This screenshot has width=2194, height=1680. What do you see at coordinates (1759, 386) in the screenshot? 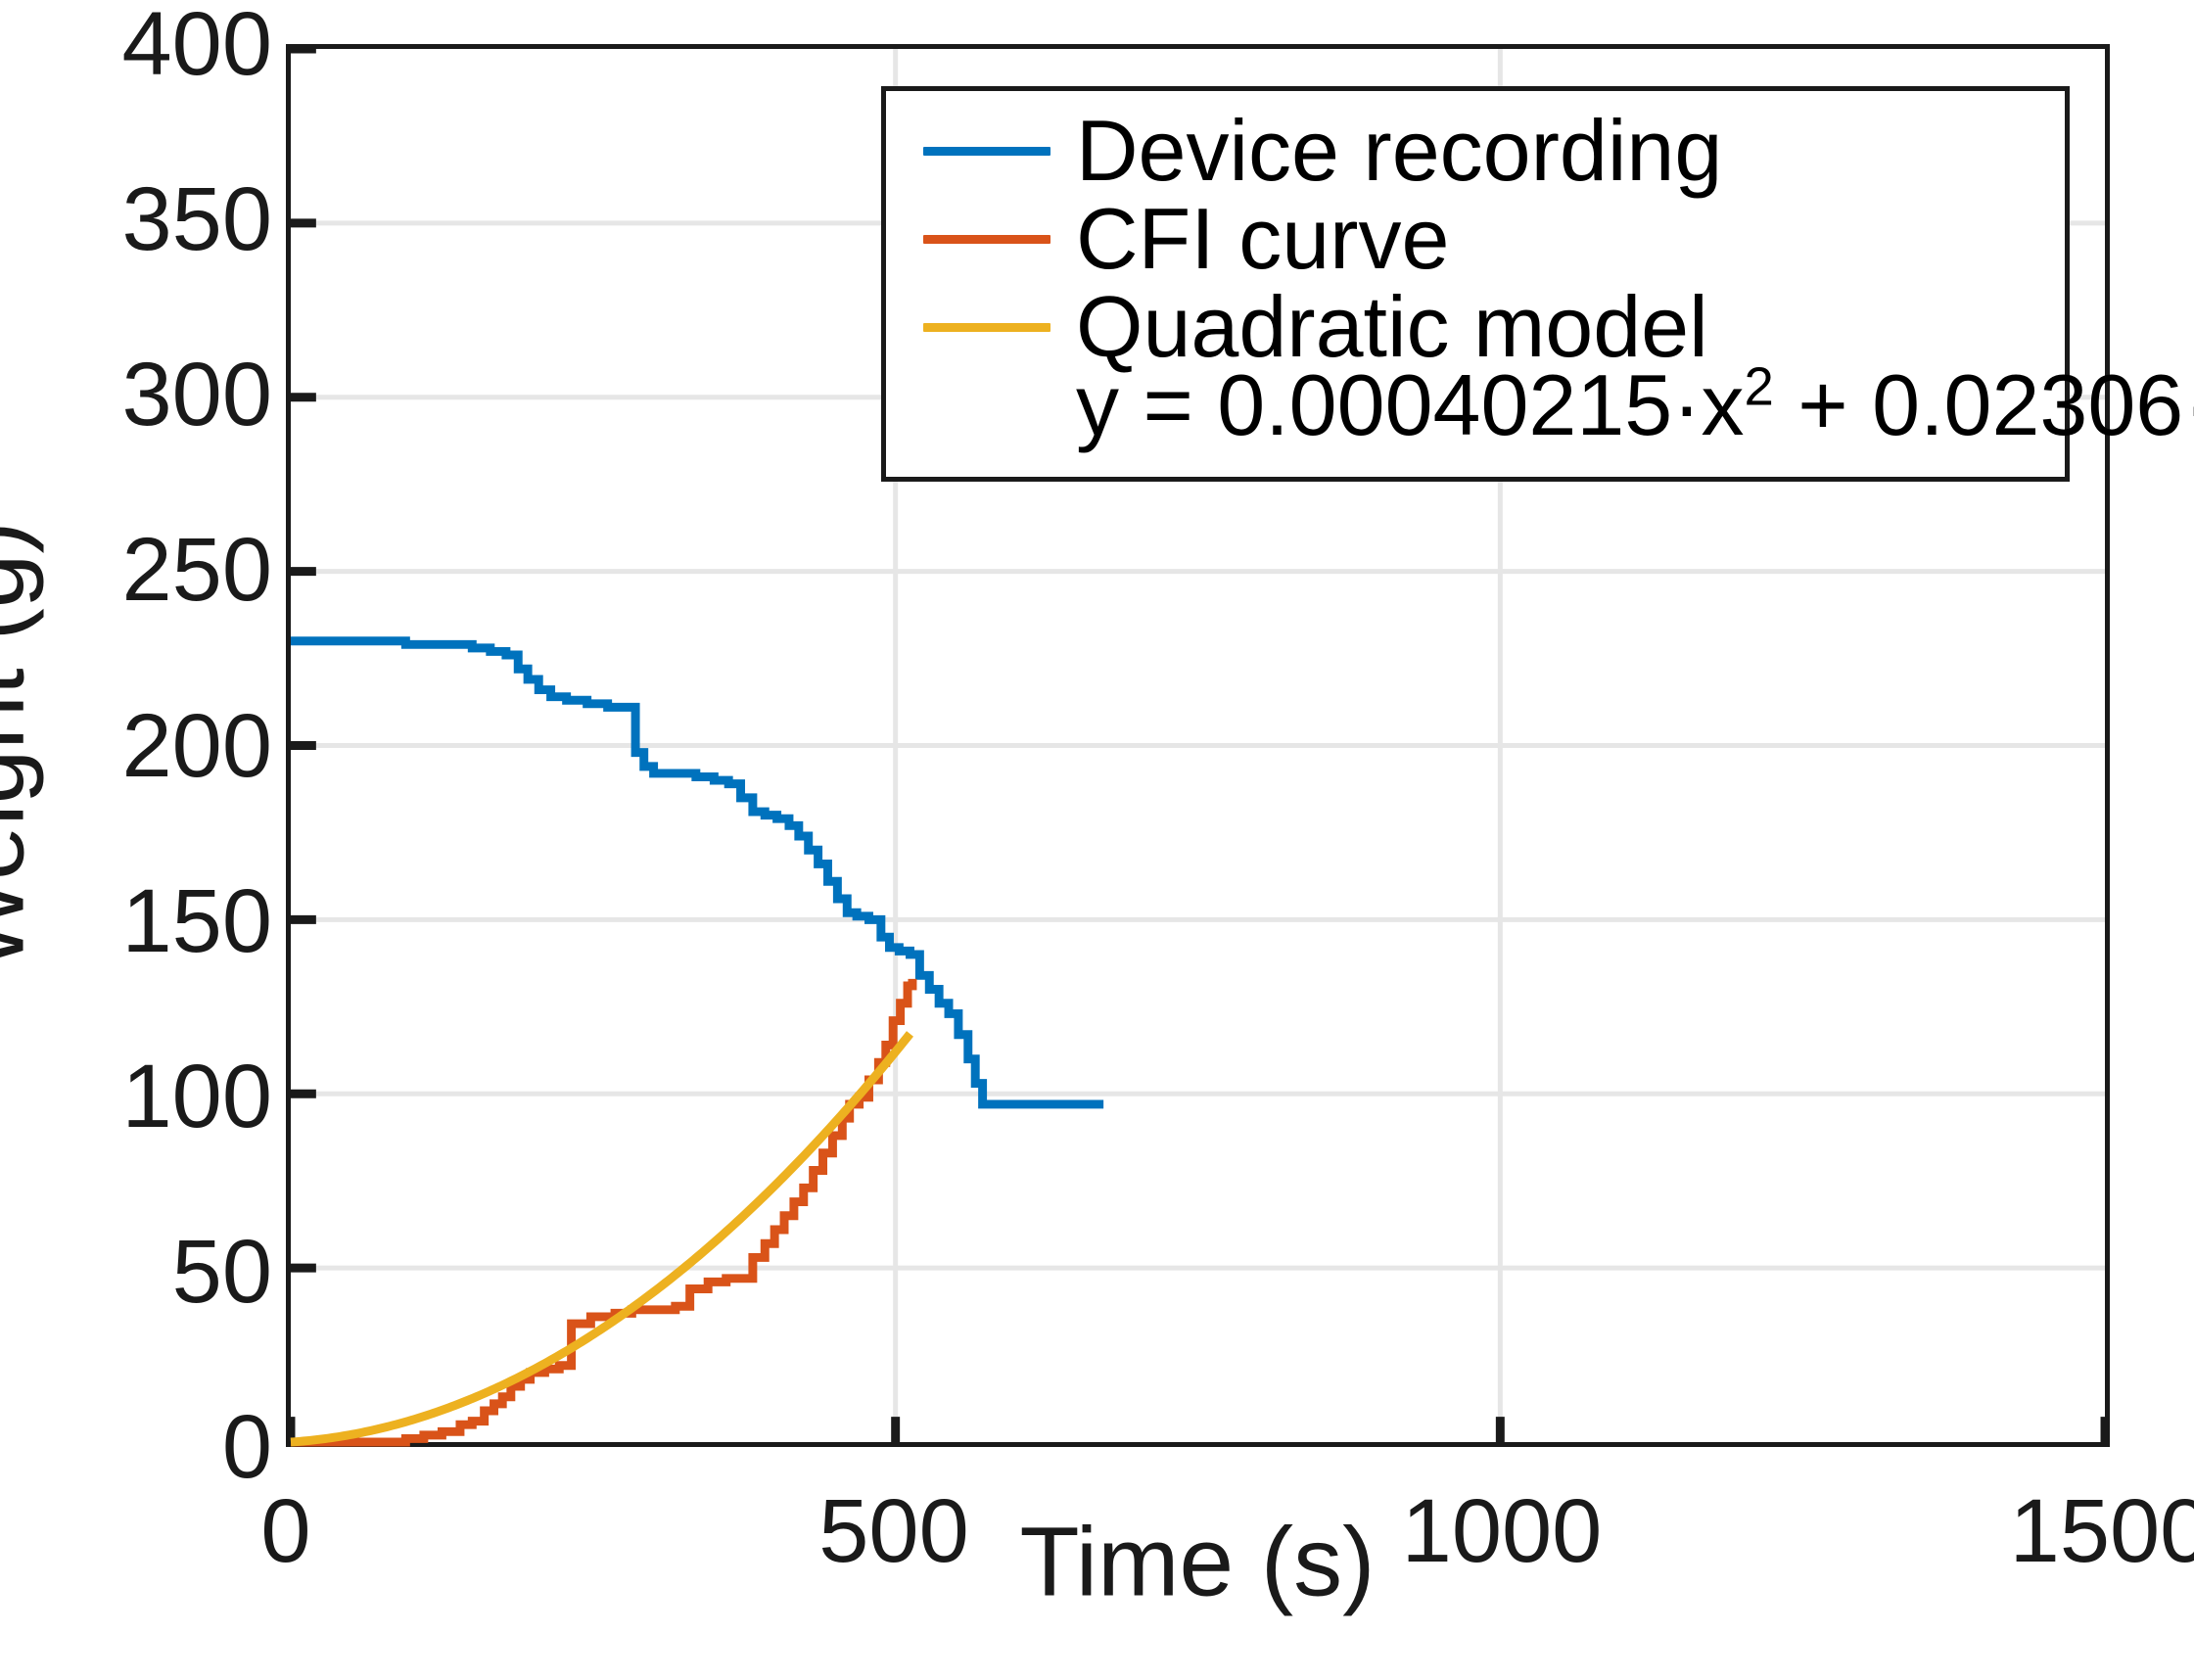
I see `equation-exponent: 2` at bounding box center [1759, 386].